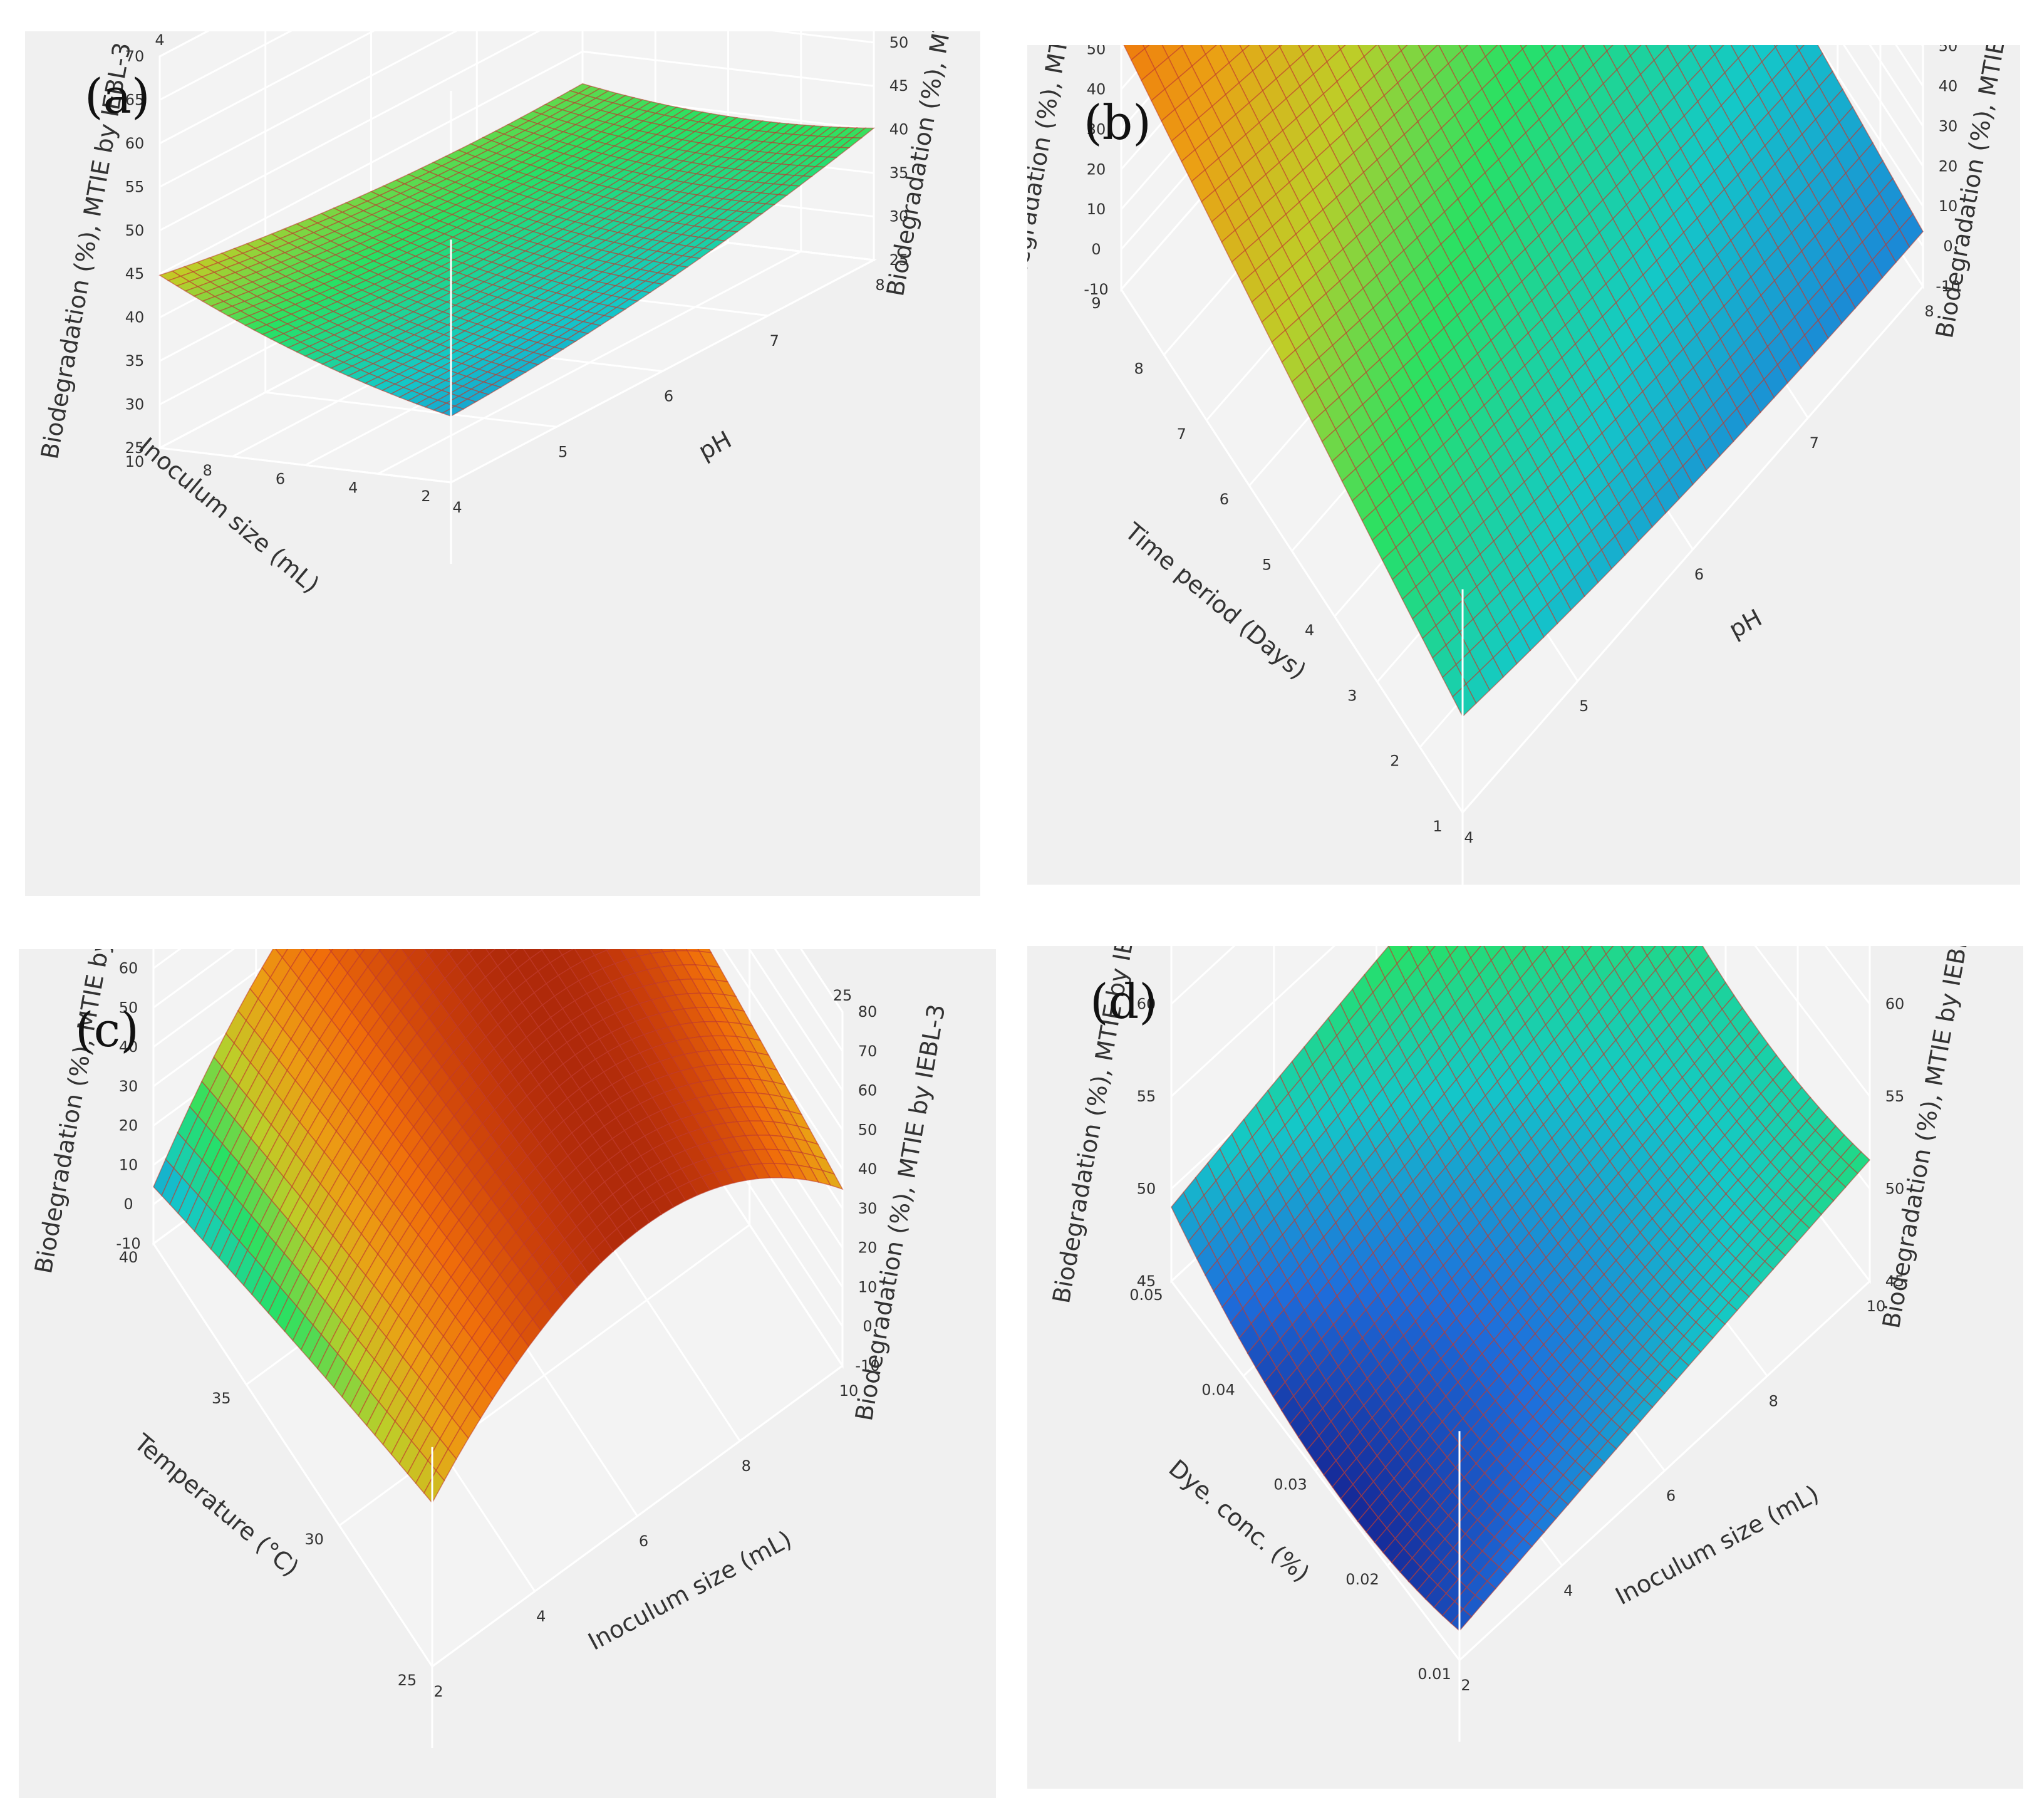 The image size is (2037, 1820). I want to click on y-tick-label: 30, so click(314, 1539).